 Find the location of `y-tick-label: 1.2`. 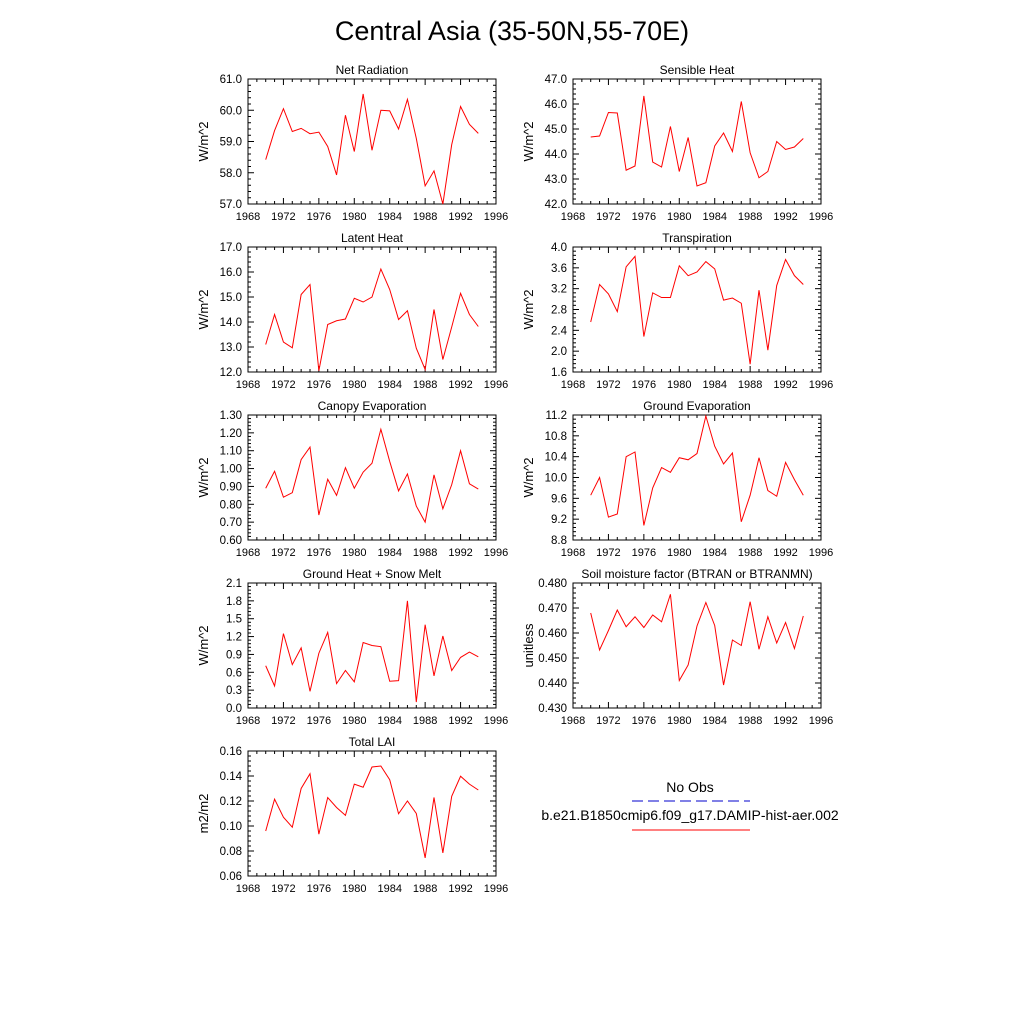

y-tick-label: 1.2 is located at coordinates (234, 638).